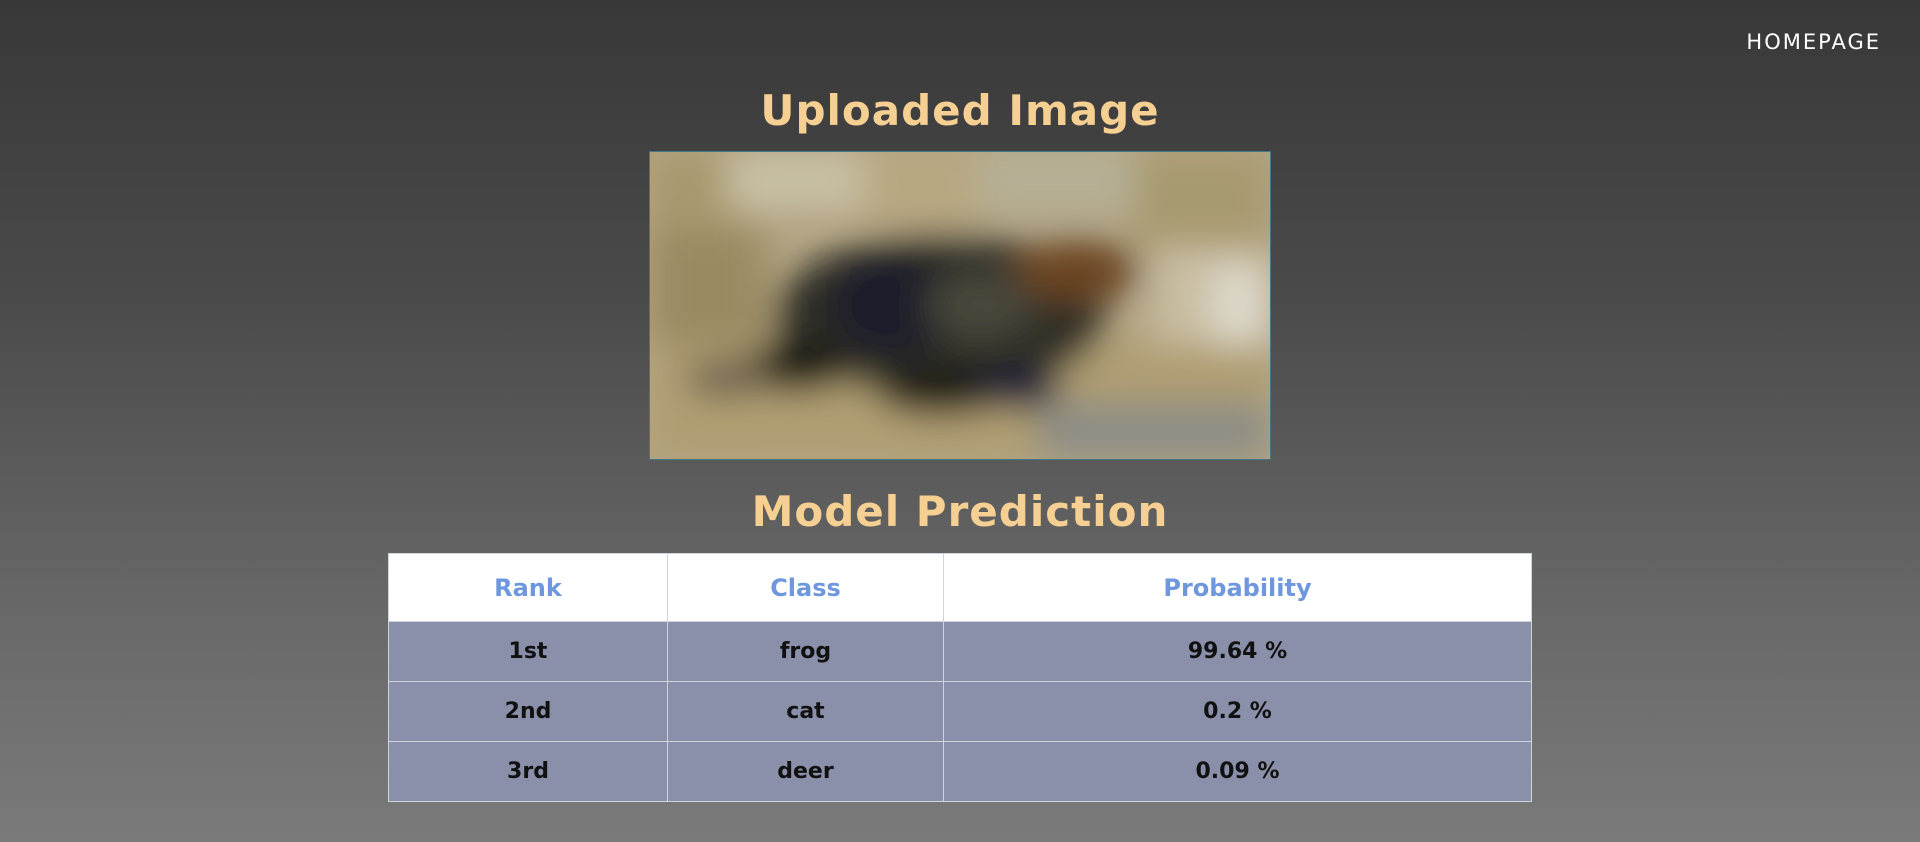 The width and height of the screenshot is (1920, 842). What do you see at coordinates (805, 587) in the screenshot?
I see `class-header: Class` at bounding box center [805, 587].